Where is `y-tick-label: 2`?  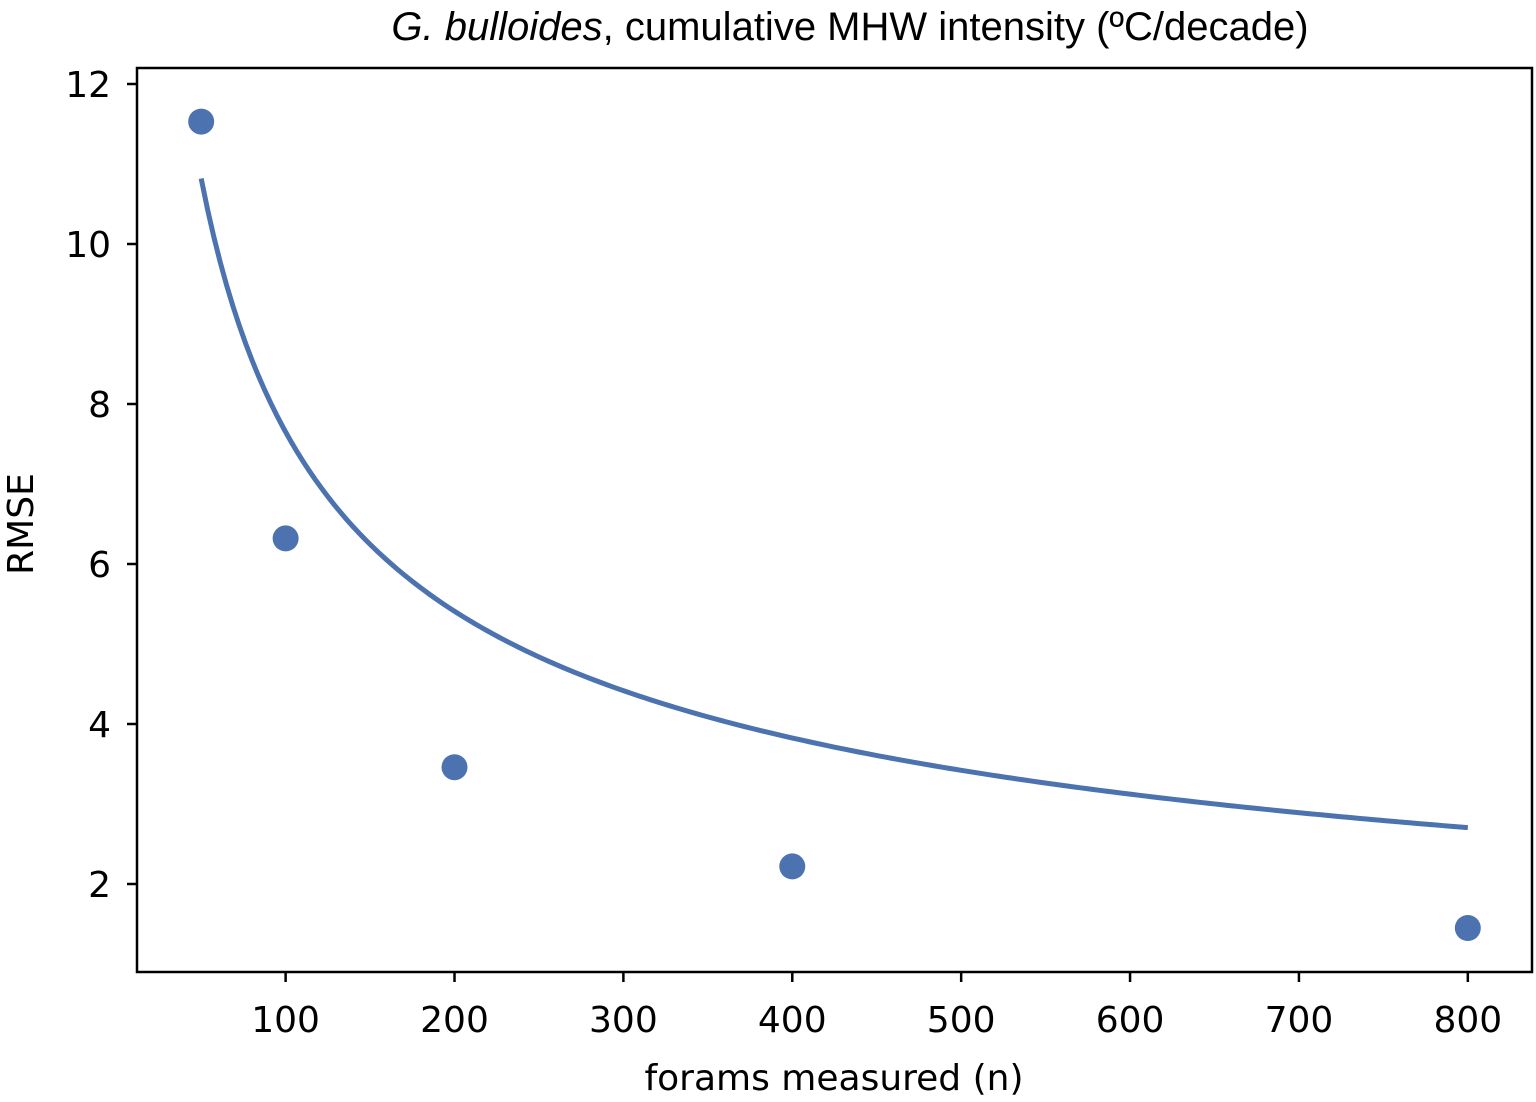 y-tick-label: 2 is located at coordinates (99, 885).